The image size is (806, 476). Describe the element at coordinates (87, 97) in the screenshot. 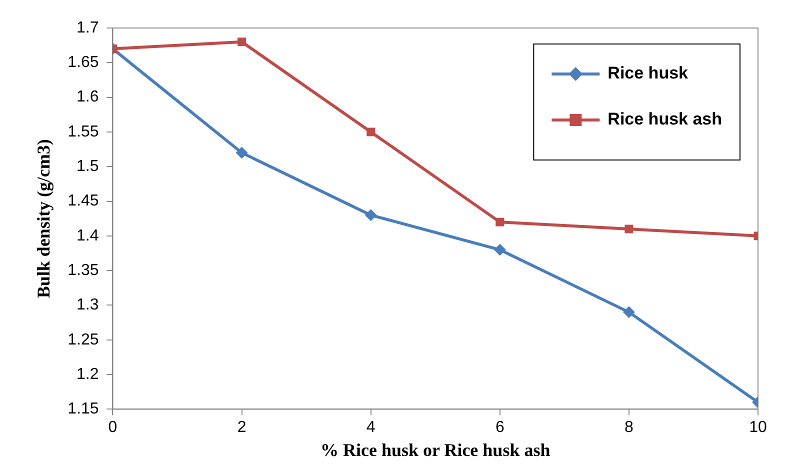

I see `y-tick-label: 1.6` at that location.